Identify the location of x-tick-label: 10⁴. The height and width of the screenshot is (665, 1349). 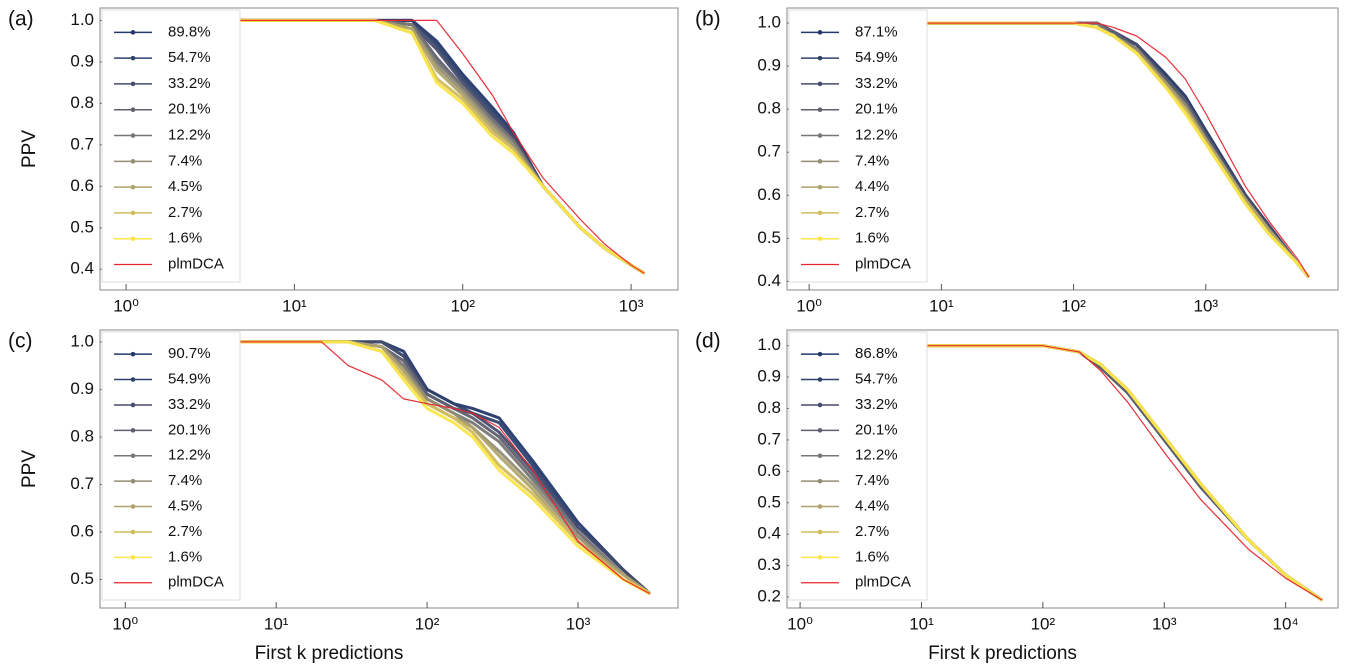
(1286, 623).